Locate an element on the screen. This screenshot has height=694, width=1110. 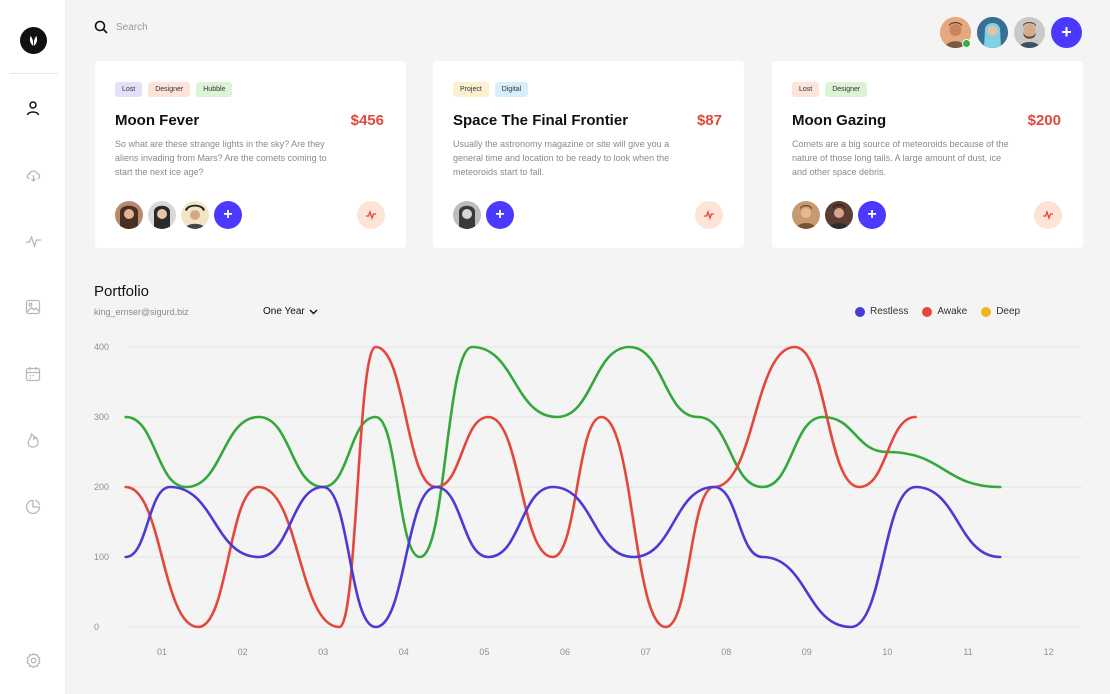
sidebar-item-chart is located at coordinates (33, 507).